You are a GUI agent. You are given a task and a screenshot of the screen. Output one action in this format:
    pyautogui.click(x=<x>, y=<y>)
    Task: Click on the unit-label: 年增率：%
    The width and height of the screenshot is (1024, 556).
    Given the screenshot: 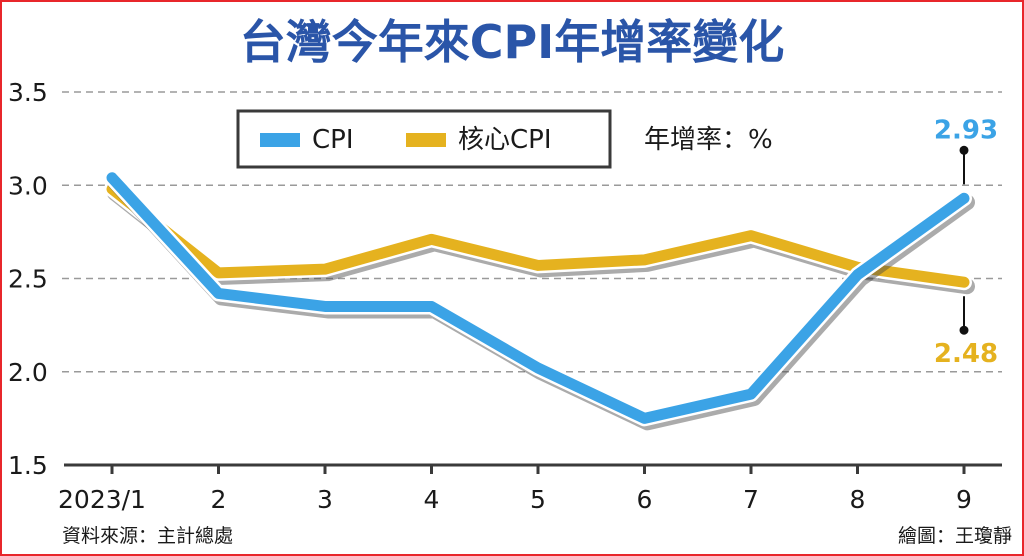 What is the action you would take?
    pyautogui.click(x=708, y=140)
    